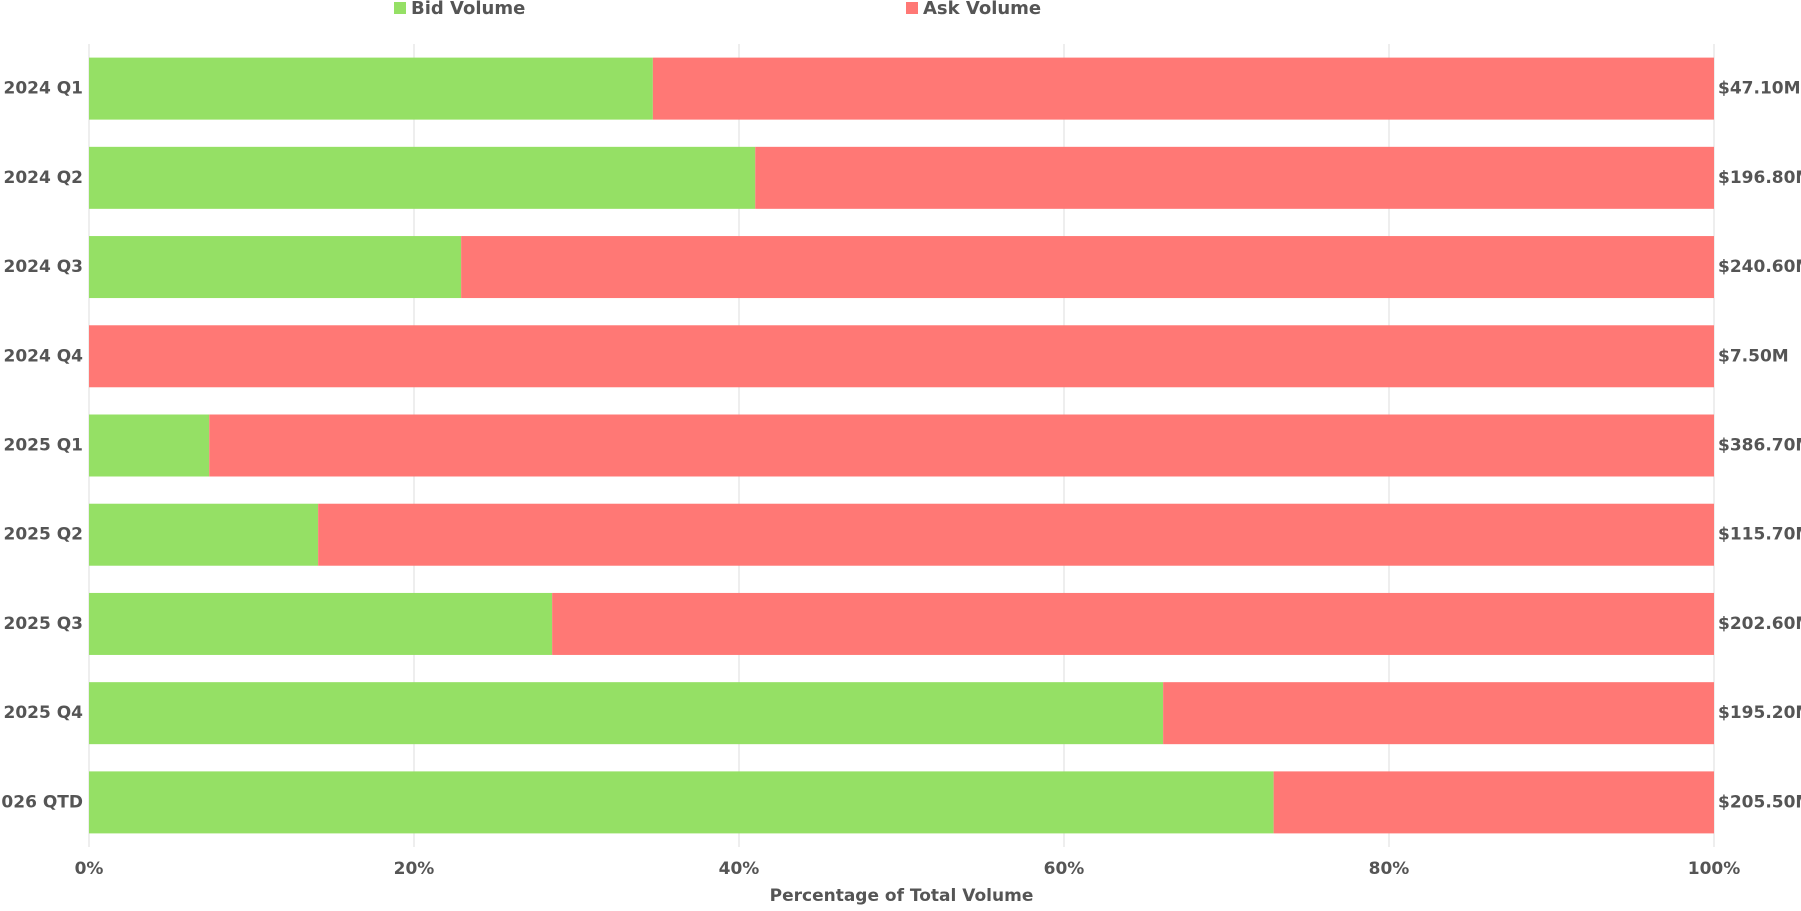 The width and height of the screenshot is (1801, 911). What do you see at coordinates (1759, 802) in the screenshot?
I see `total-label-2026-qtd: $205.50M` at bounding box center [1759, 802].